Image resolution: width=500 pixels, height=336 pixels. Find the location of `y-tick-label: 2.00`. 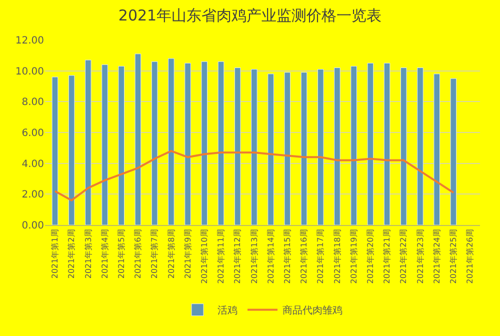

y-tick-label: 2.00 is located at coordinates (33, 195).